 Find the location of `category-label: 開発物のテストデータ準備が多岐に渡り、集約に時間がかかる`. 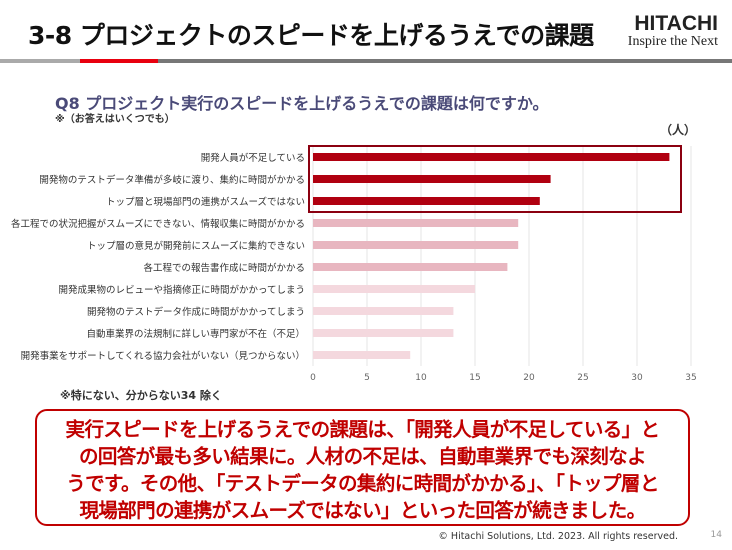

category-label: 開発物のテストデータ準備が多岐に渡り、集約に時間がかかる is located at coordinates (172, 180).